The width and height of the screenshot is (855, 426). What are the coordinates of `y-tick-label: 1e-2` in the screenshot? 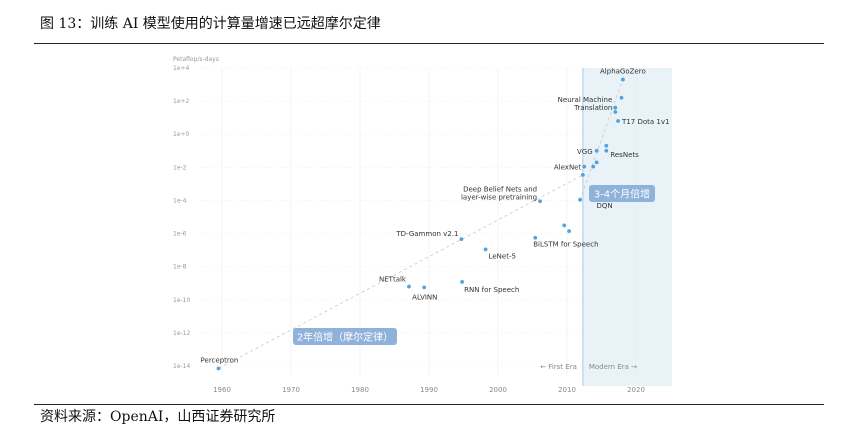 It's located at (180, 167).